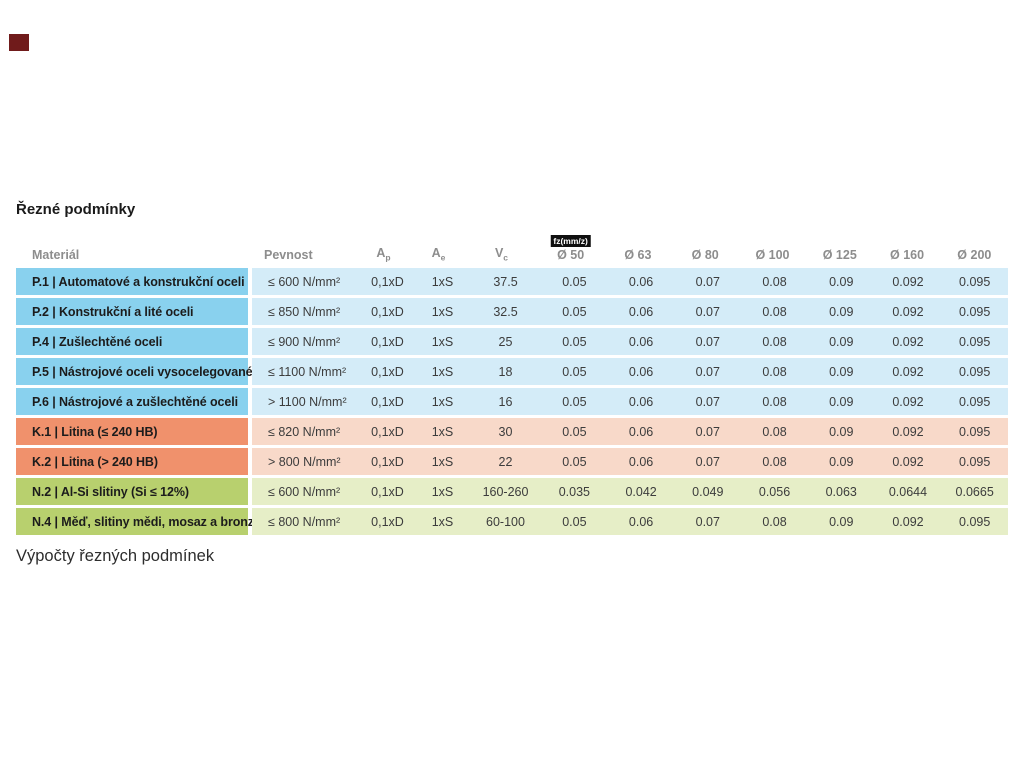 The width and height of the screenshot is (1024, 768). What do you see at coordinates (570, 248) in the screenshot?
I see `column-header-d50: fz(mm/z) Ø 50` at bounding box center [570, 248].